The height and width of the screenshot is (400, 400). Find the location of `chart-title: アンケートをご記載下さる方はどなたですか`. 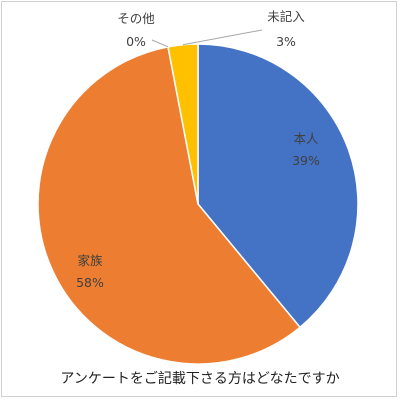

chart-title: アンケートをご記載下さる方はどなたですか is located at coordinates (200, 379).